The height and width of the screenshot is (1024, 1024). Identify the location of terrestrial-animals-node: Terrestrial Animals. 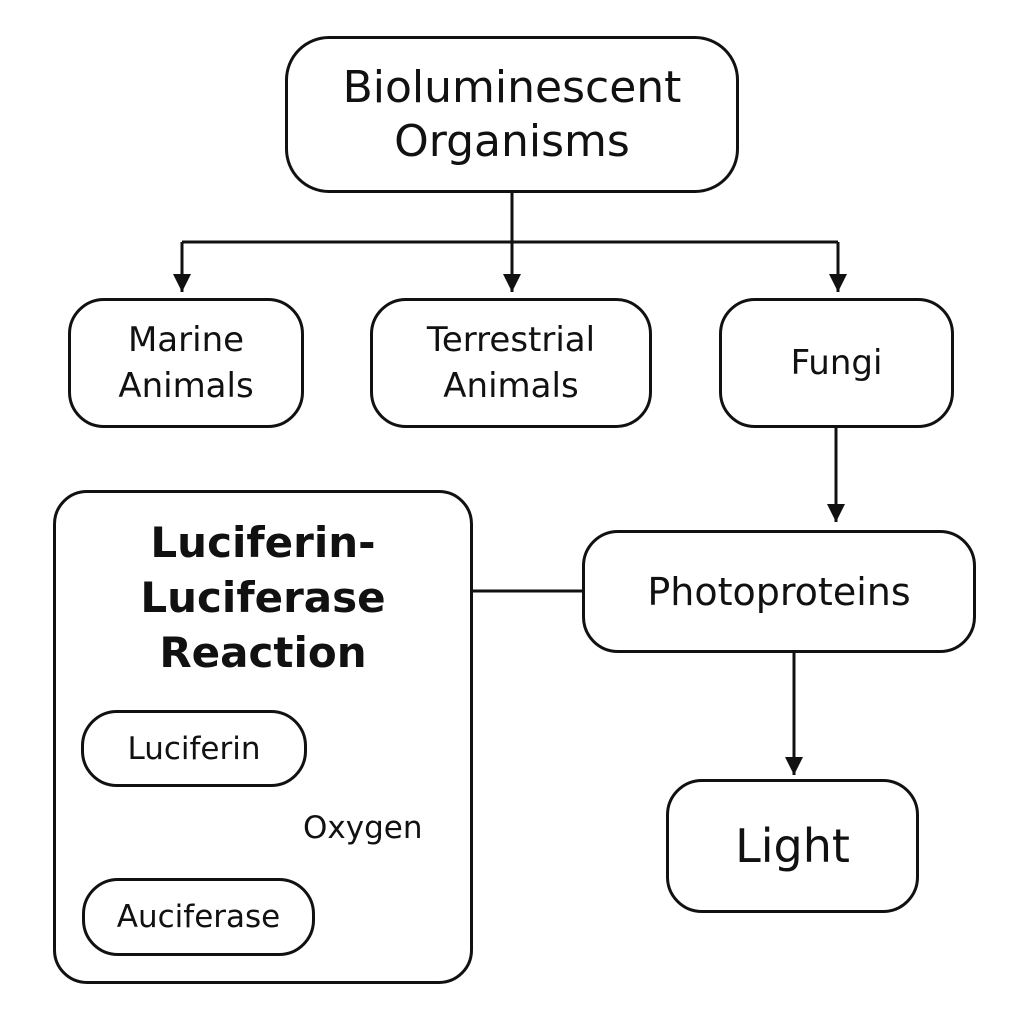
(511, 363).